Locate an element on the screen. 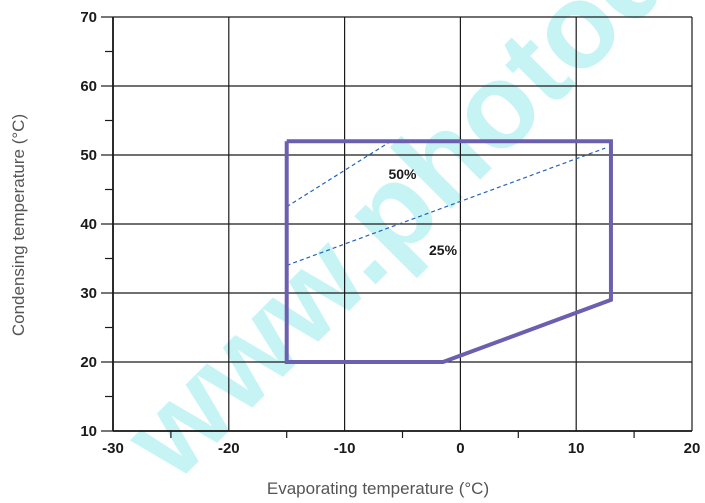 Image resolution: width=705 pixels, height=503 pixels. x-tick-label: 10 is located at coordinates (576, 448).